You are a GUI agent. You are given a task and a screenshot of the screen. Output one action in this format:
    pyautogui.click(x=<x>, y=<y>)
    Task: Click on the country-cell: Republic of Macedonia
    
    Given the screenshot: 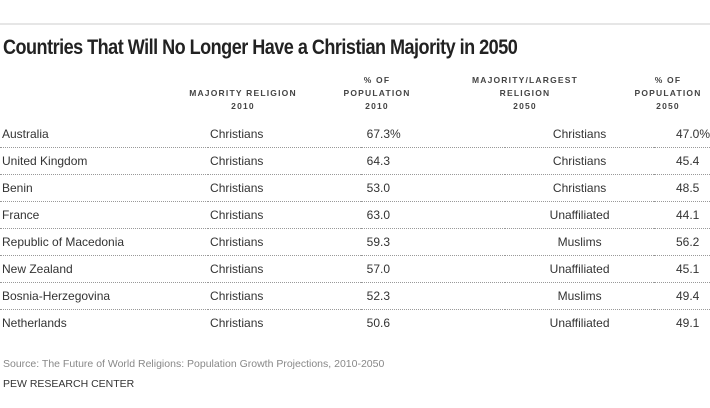 What is the action you would take?
    pyautogui.click(x=104, y=242)
    